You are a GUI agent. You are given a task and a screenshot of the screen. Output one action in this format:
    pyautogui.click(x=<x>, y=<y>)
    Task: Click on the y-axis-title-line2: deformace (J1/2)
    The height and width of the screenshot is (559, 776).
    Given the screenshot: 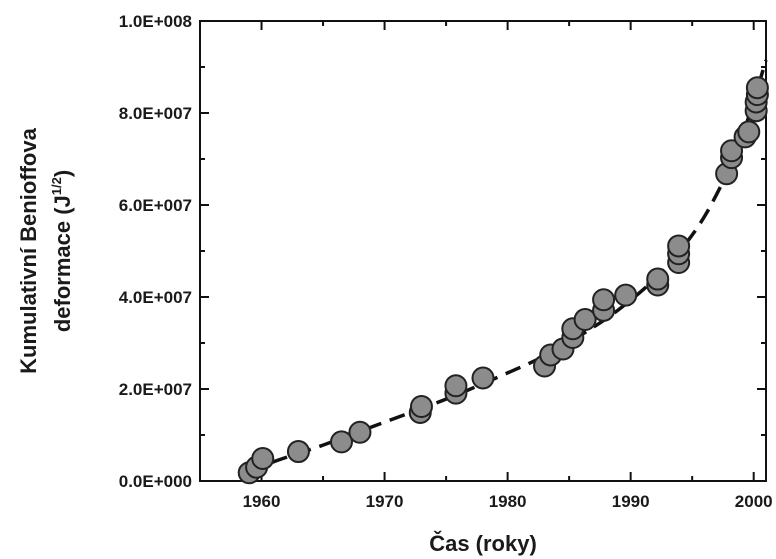 What is the action you would take?
    pyautogui.click(x=62, y=251)
    